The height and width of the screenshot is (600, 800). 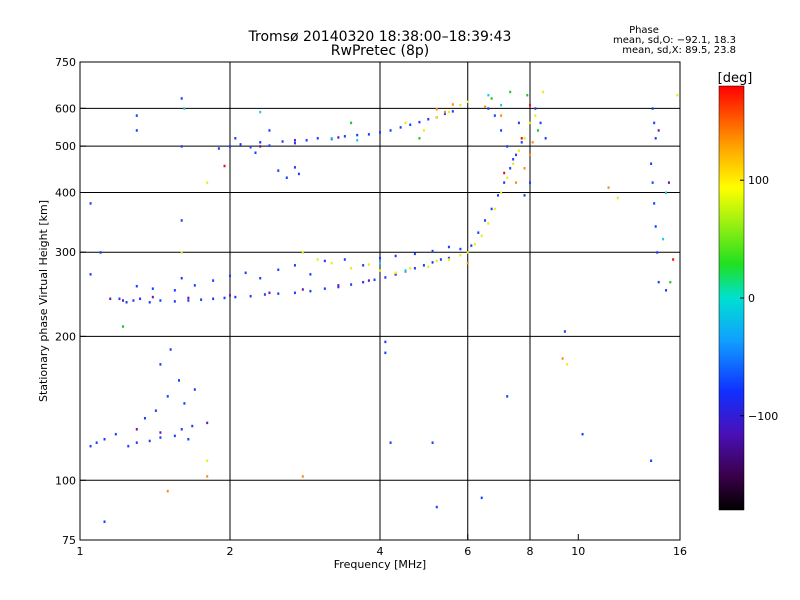 I want to click on x-axis-label: Frequency [MHz], so click(x=380, y=564).